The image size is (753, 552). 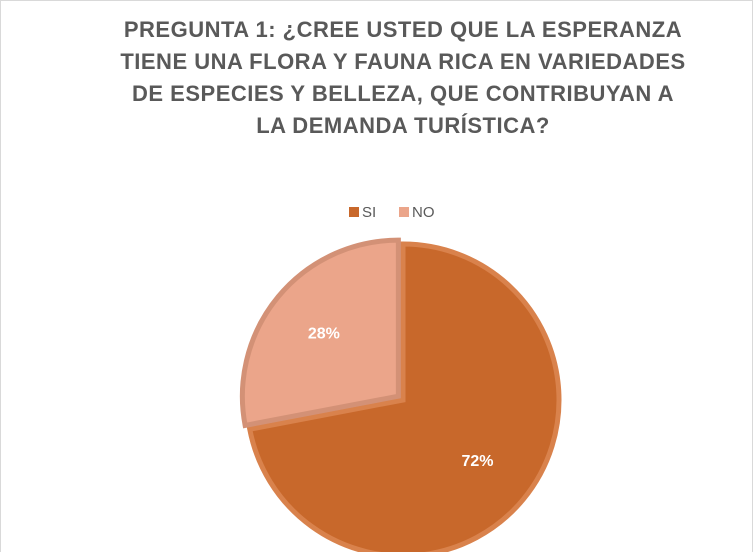 What do you see at coordinates (369, 212) in the screenshot?
I see `legend-label: SI` at bounding box center [369, 212].